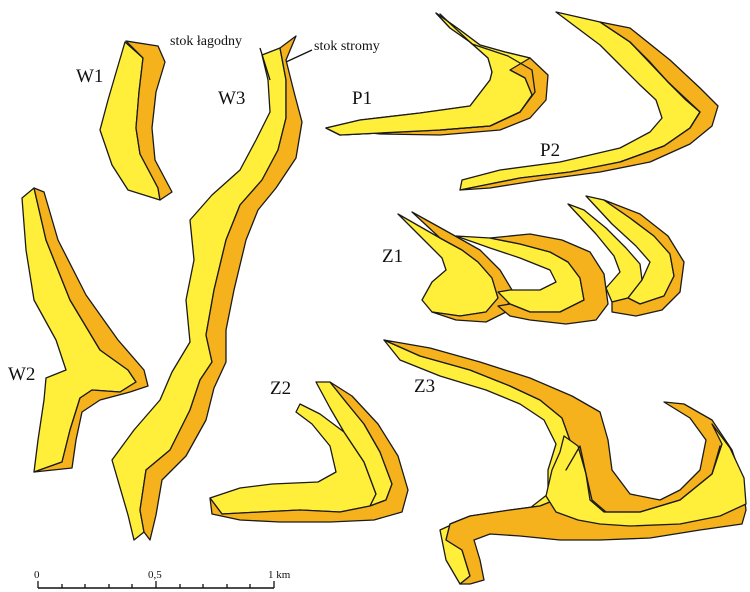 This screenshot has width=750, height=592. Describe the element at coordinates (91, 330) in the screenshot. I see `dune-w2-steep-slope` at that location.